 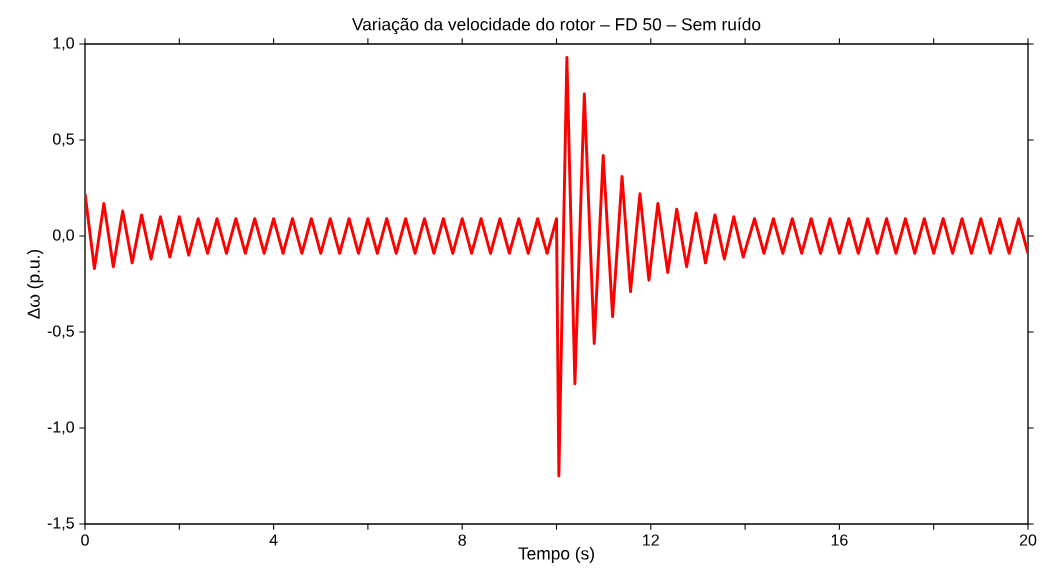 What do you see at coordinates (839, 540) in the screenshot?
I see `x-tick-label: 16` at bounding box center [839, 540].